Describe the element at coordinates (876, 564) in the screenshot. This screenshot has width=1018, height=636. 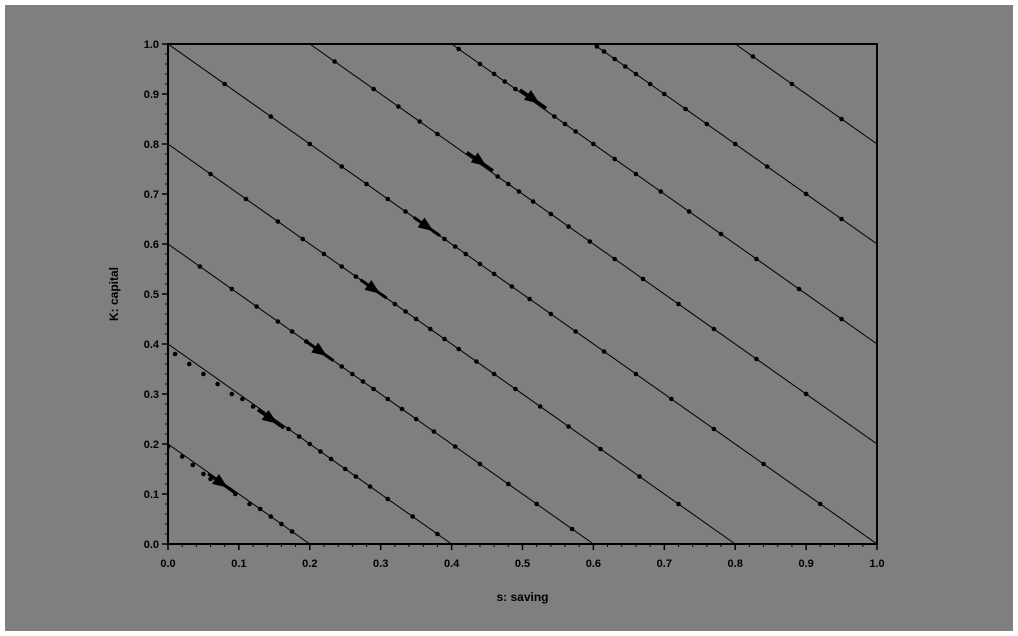
I see `x-tick-label: 1.0` at that location.